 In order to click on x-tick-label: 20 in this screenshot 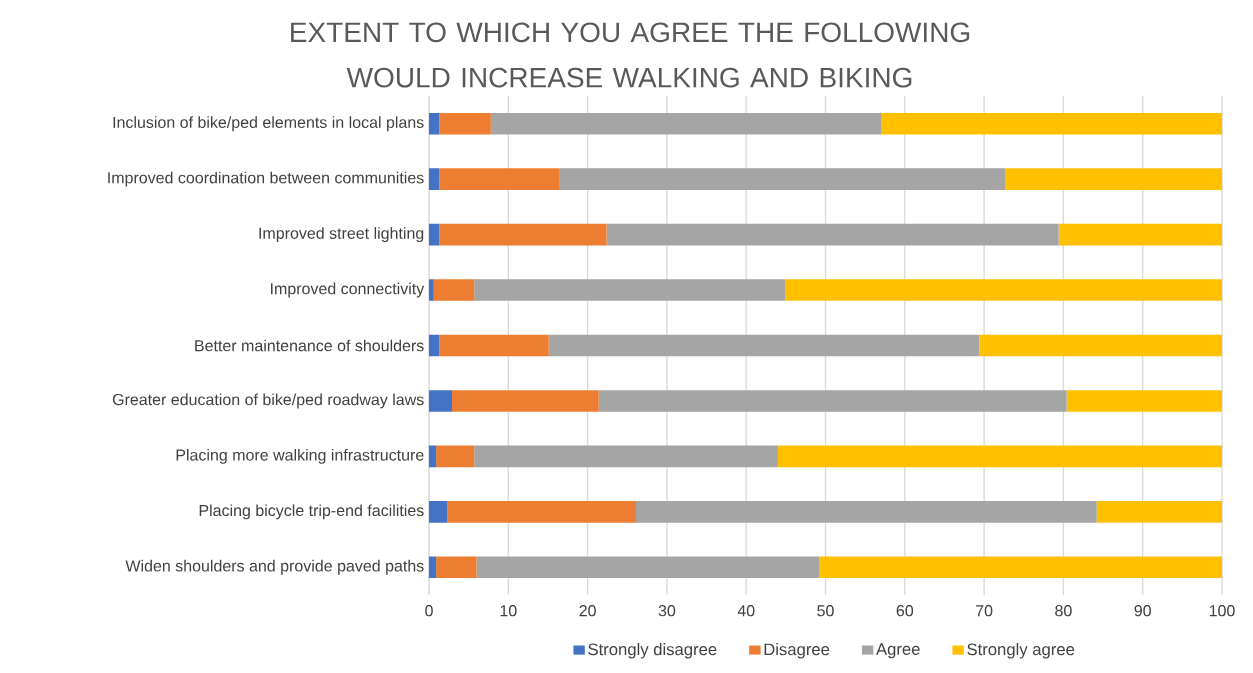, I will do `click(587, 611)`.